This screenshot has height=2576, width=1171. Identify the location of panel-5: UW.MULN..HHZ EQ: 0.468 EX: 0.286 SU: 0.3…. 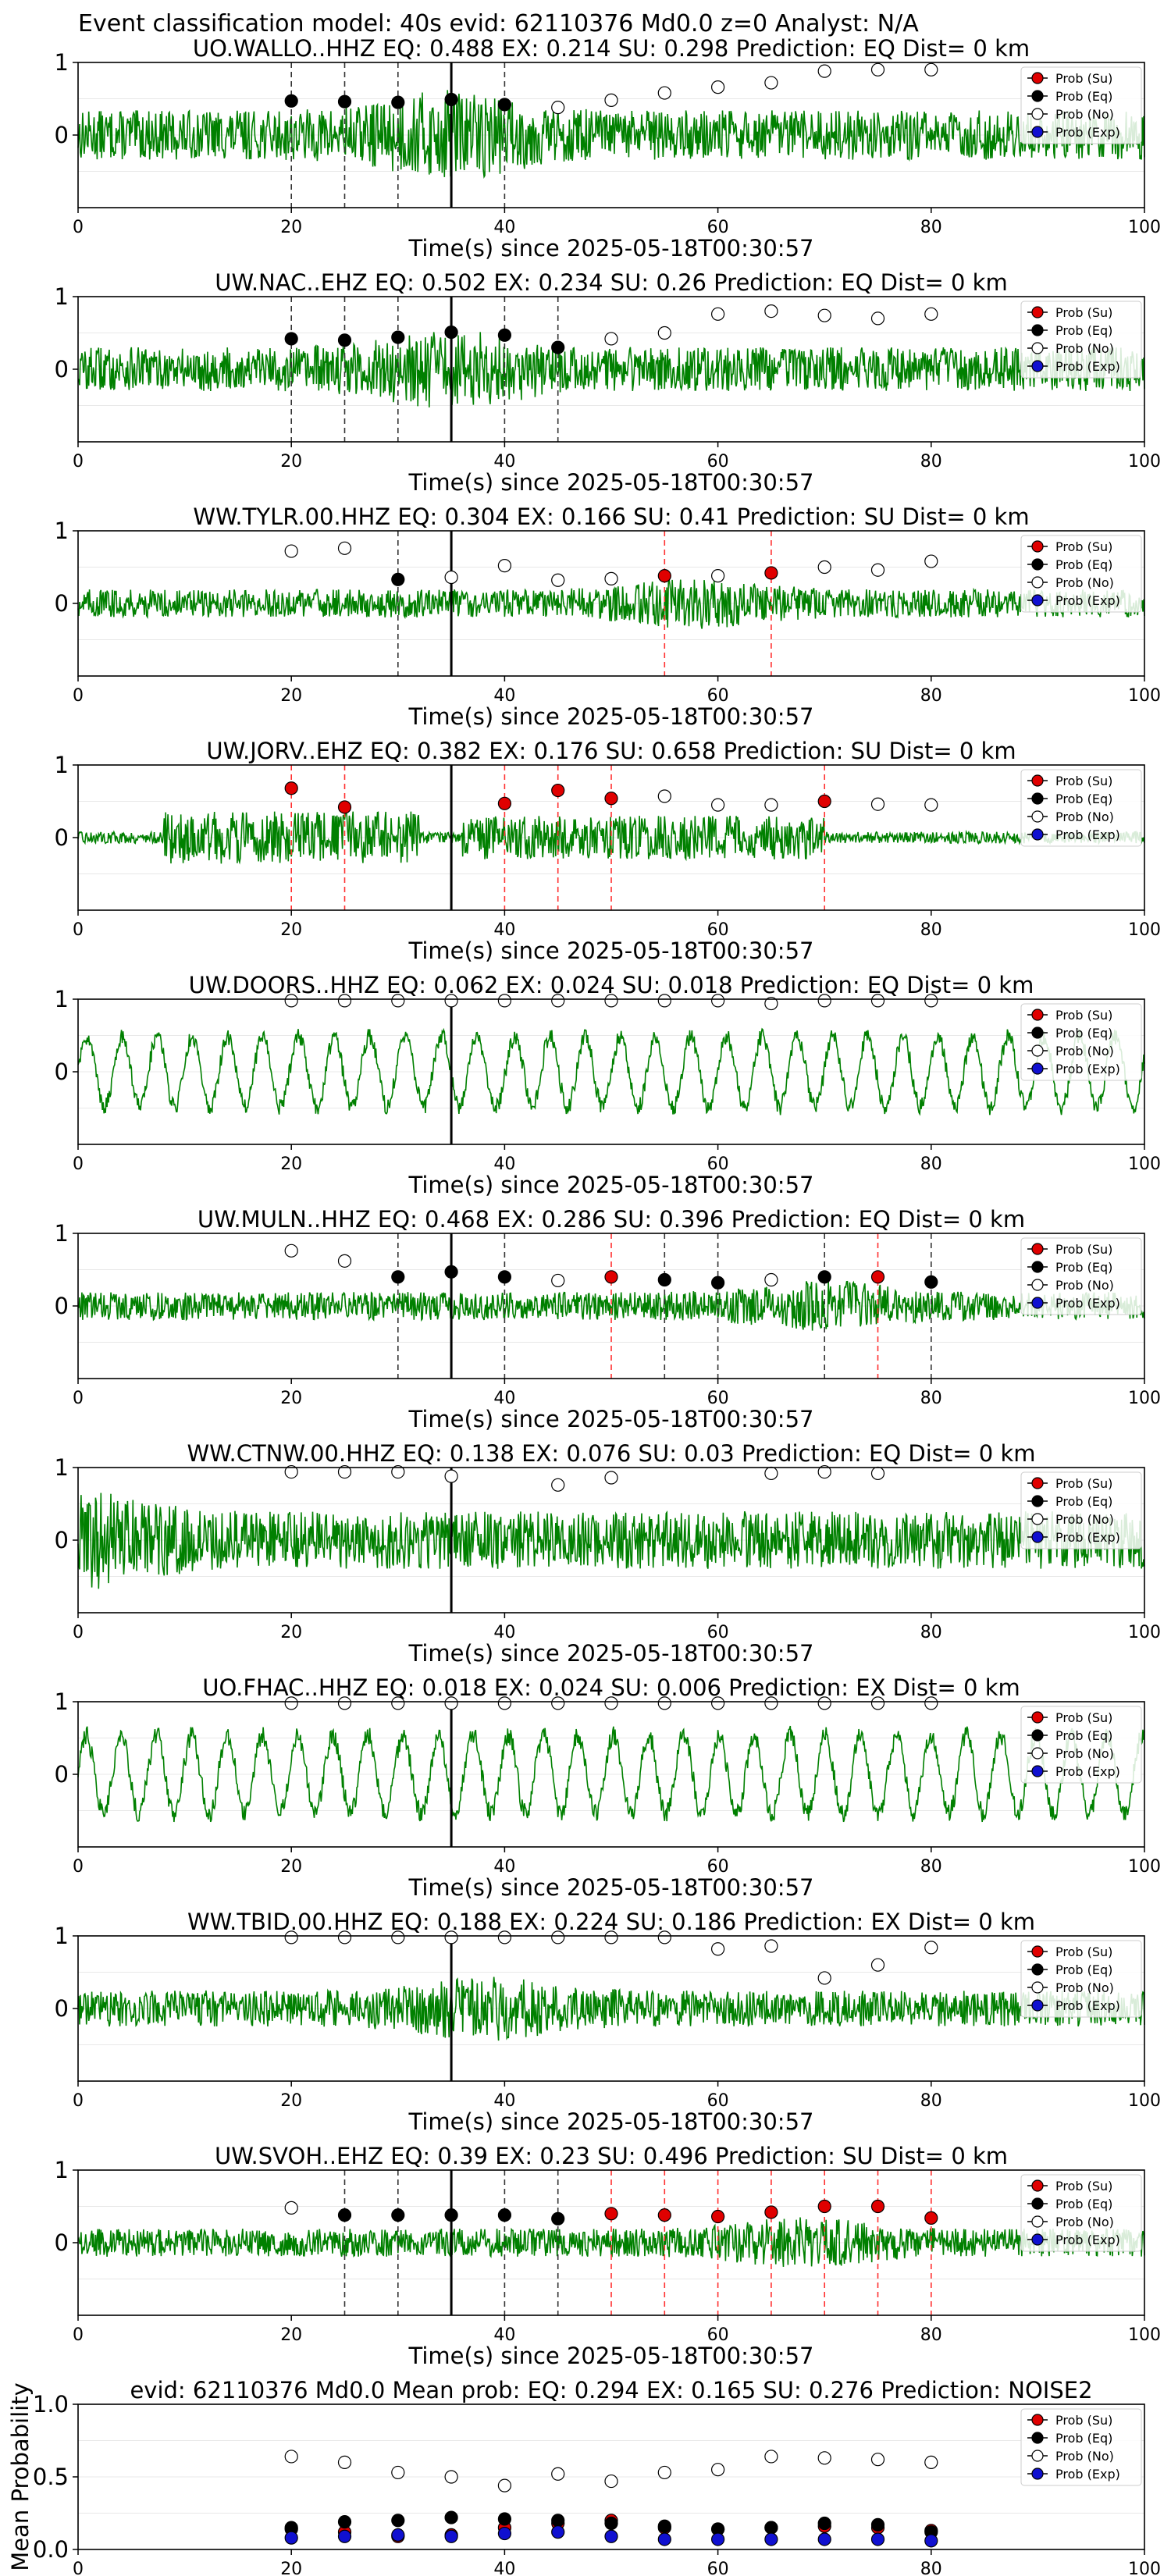
(608, 1319).